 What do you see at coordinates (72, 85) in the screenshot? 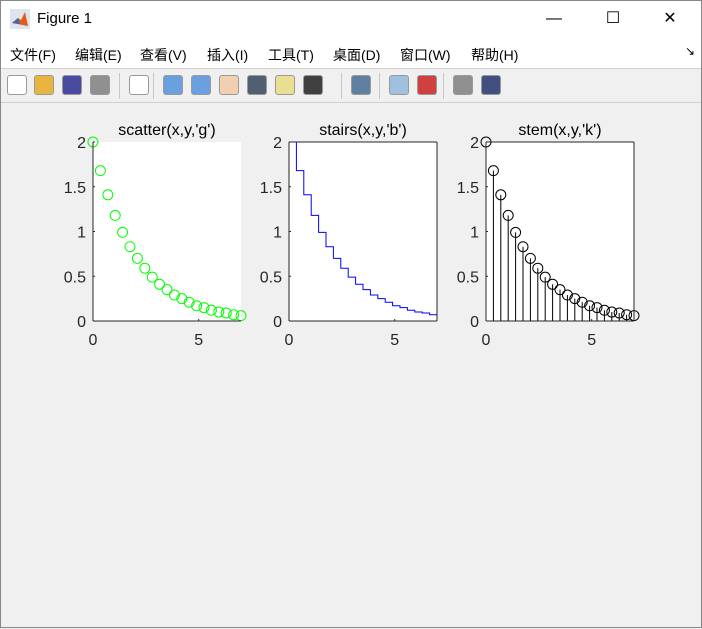
I see `save-icon` at bounding box center [72, 85].